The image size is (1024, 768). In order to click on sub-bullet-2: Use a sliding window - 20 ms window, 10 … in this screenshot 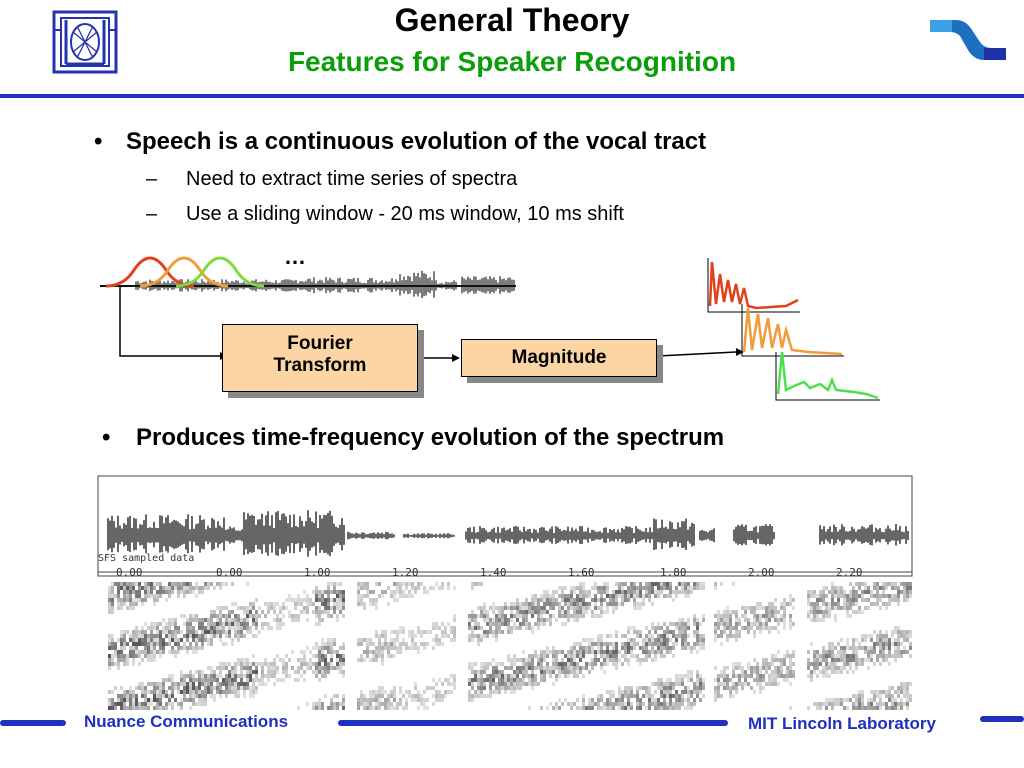, I will do `click(405, 214)`.